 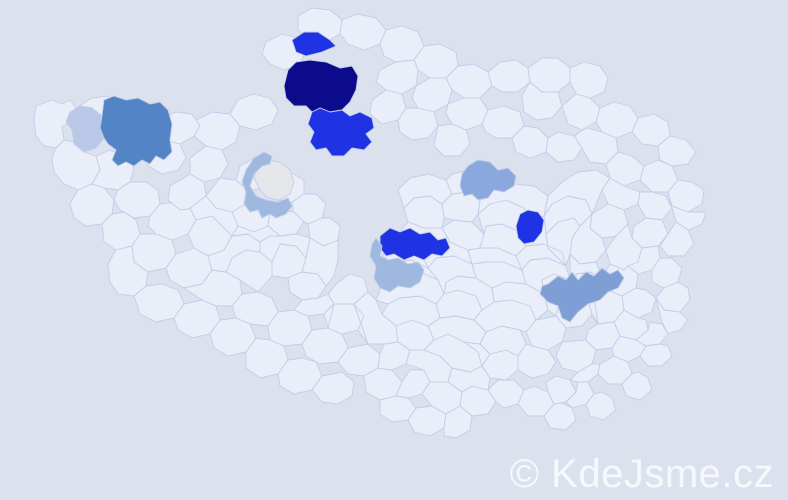 What do you see at coordinates (136, 131) in the screenshot?
I see `district-karlovy-vary` at bounding box center [136, 131].